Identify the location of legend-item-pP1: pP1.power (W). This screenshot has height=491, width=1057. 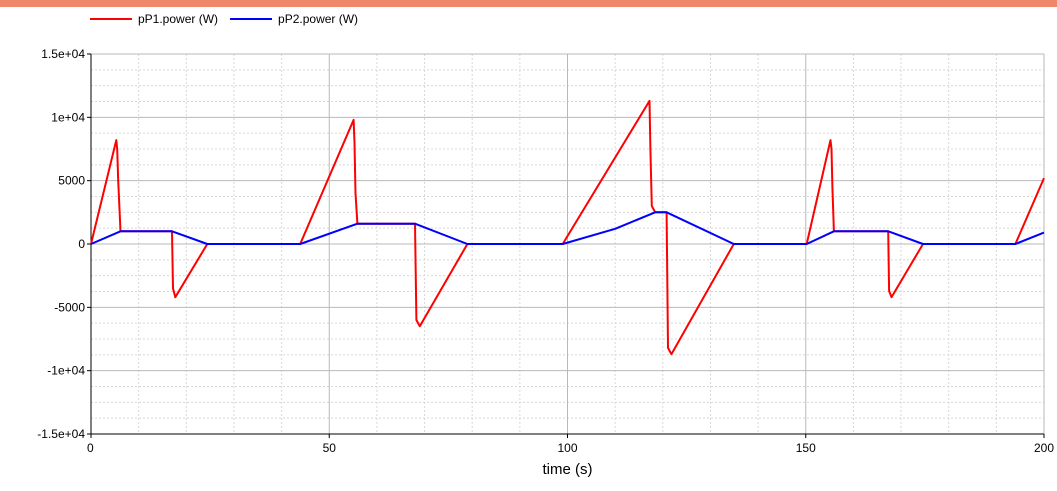
(154, 19).